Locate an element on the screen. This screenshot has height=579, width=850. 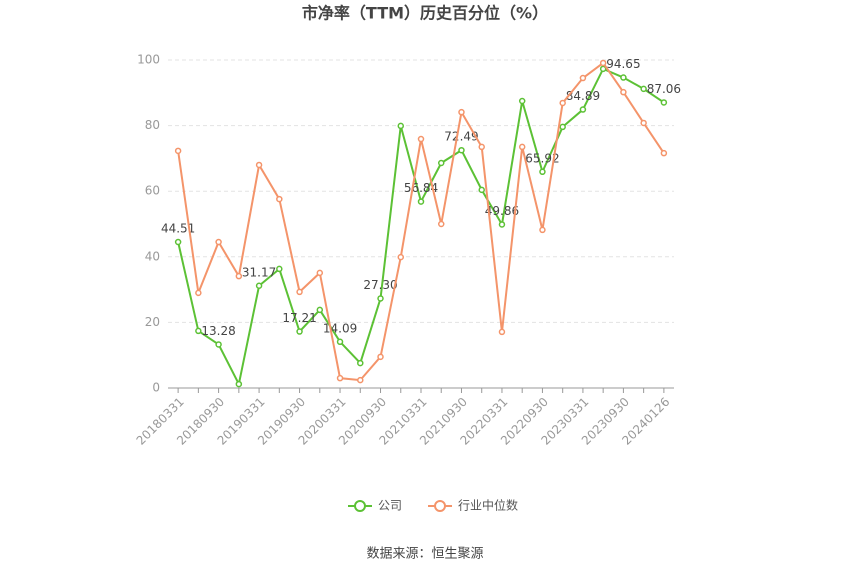
value-label: 27.30 is located at coordinates (380, 285).